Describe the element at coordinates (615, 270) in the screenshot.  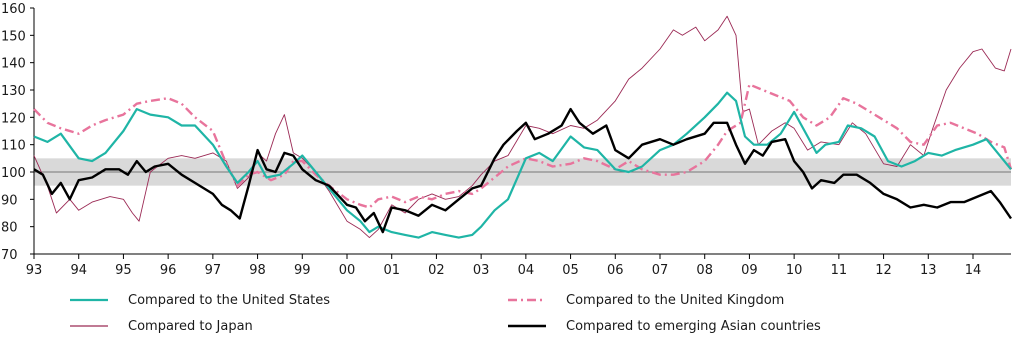
I see `x-tick-label: 06` at that location.